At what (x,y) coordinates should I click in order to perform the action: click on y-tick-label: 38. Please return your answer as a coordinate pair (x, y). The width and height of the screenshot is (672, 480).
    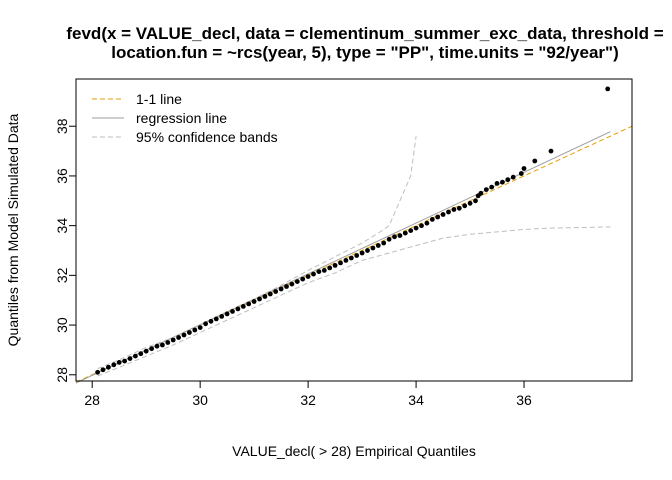
    Looking at the image, I should click on (62, 126).